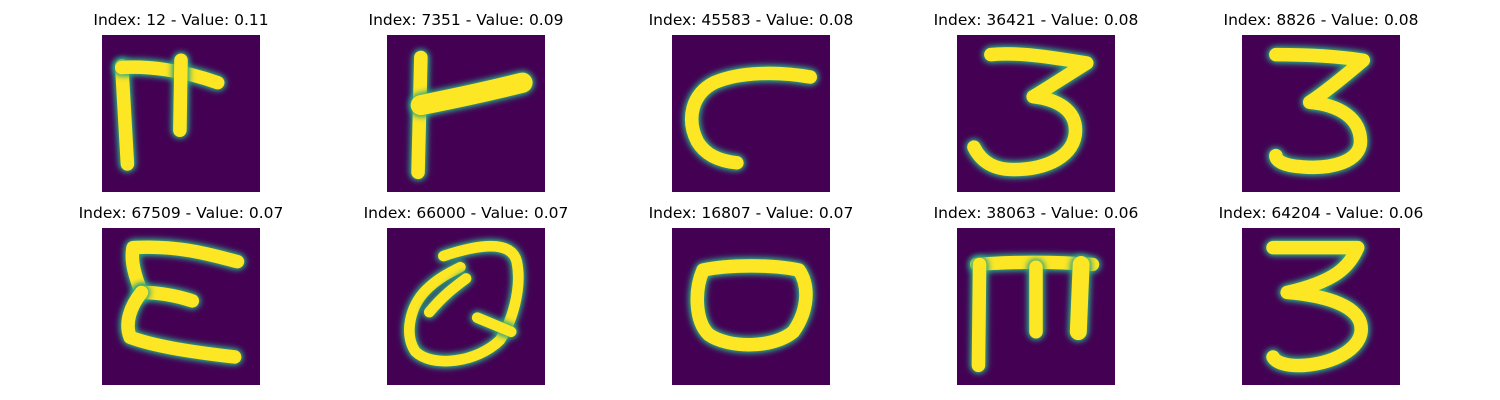 This screenshot has height=400, width=1500. What do you see at coordinates (1321, 213) in the screenshot?
I see `panel-title: Index: 64204 - Value: 0.06` at bounding box center [1321, 213].